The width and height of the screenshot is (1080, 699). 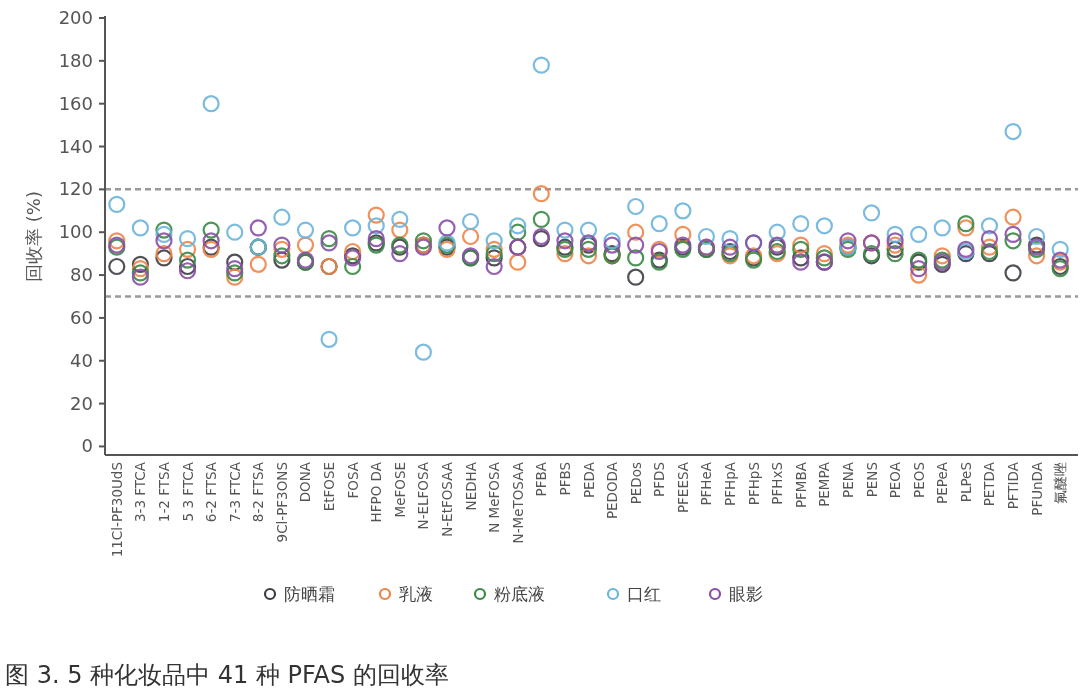 What do you see at coordinates (541, 479) in the screenshot?
I see `x-tick-label: PFBA` at bounding box center [541, 479].